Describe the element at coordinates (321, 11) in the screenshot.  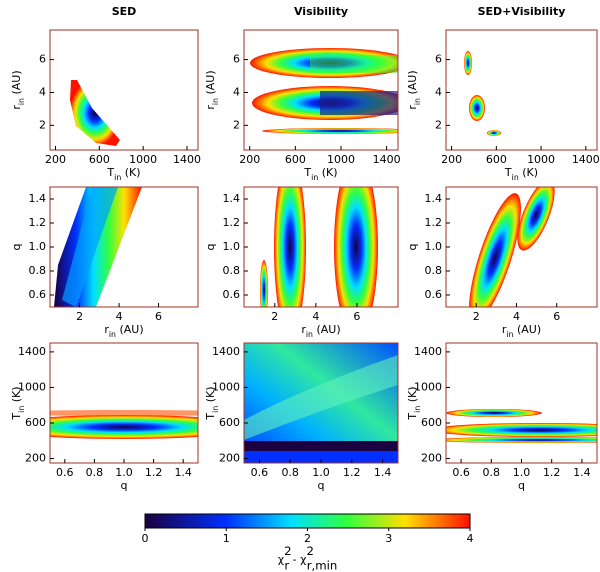
I see `column-title: Visibility` at that location.